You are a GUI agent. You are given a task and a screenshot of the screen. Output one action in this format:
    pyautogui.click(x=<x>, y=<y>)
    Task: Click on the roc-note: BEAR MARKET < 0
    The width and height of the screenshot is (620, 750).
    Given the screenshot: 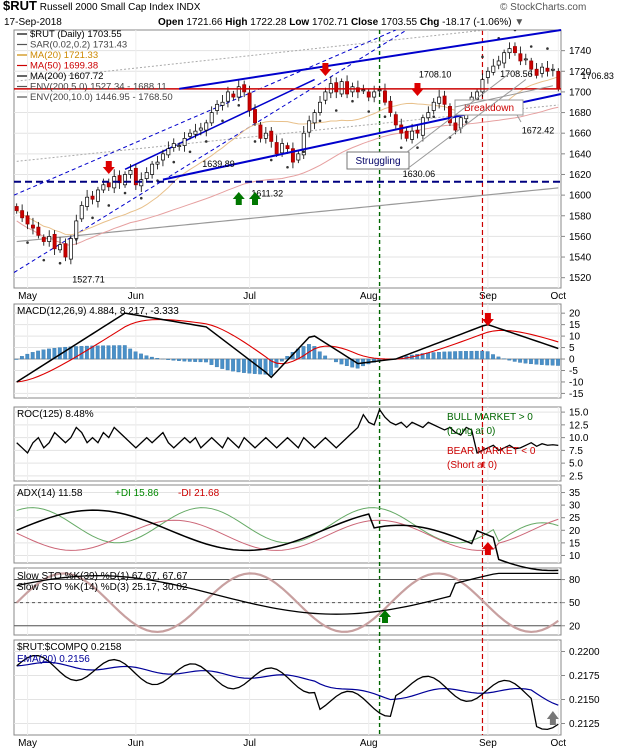 What is the action you would take?
    pyautogui.click(x=491, y=451)
    